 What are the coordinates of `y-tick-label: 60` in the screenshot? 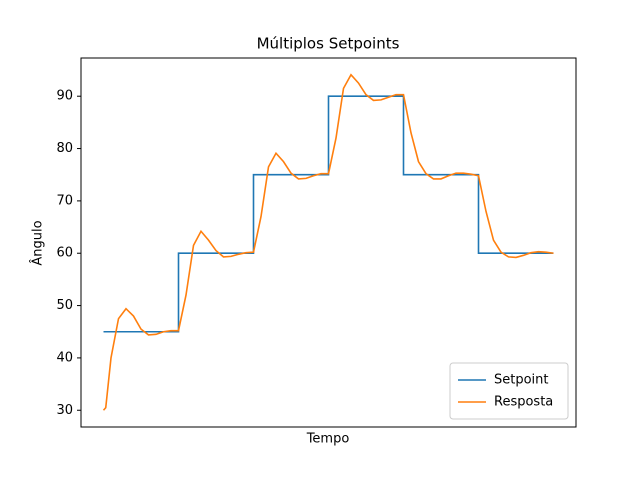 It's located at (64, 253).